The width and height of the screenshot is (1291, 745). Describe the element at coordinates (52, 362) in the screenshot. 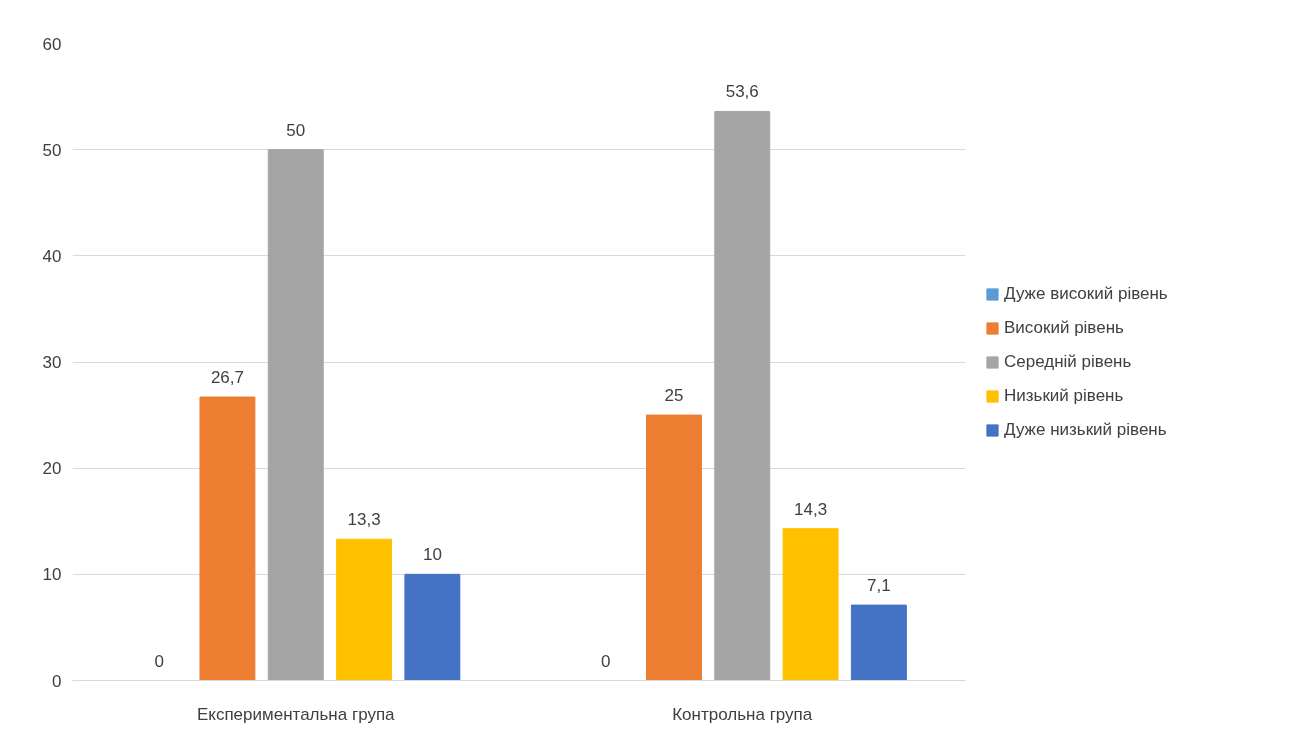

I see `y-tick-label: 30` at that location.